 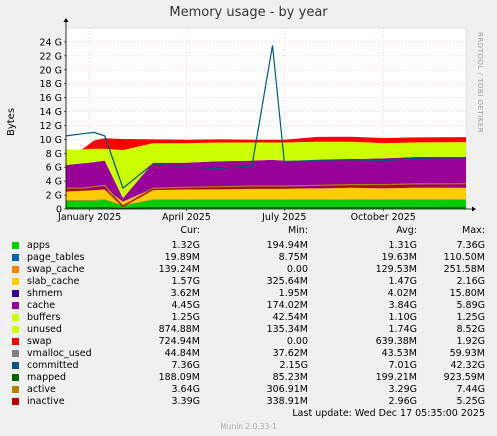 I want to click on legend-cur-value: 1.25G, so click(x=185, y=317).